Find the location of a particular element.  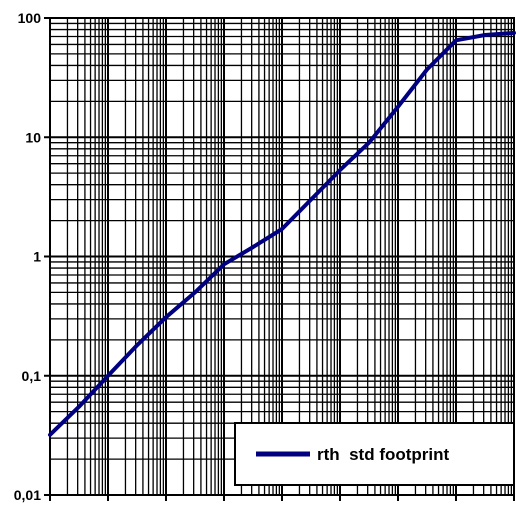

legend-label: rth std footprint is located at coordinates (383, 454).